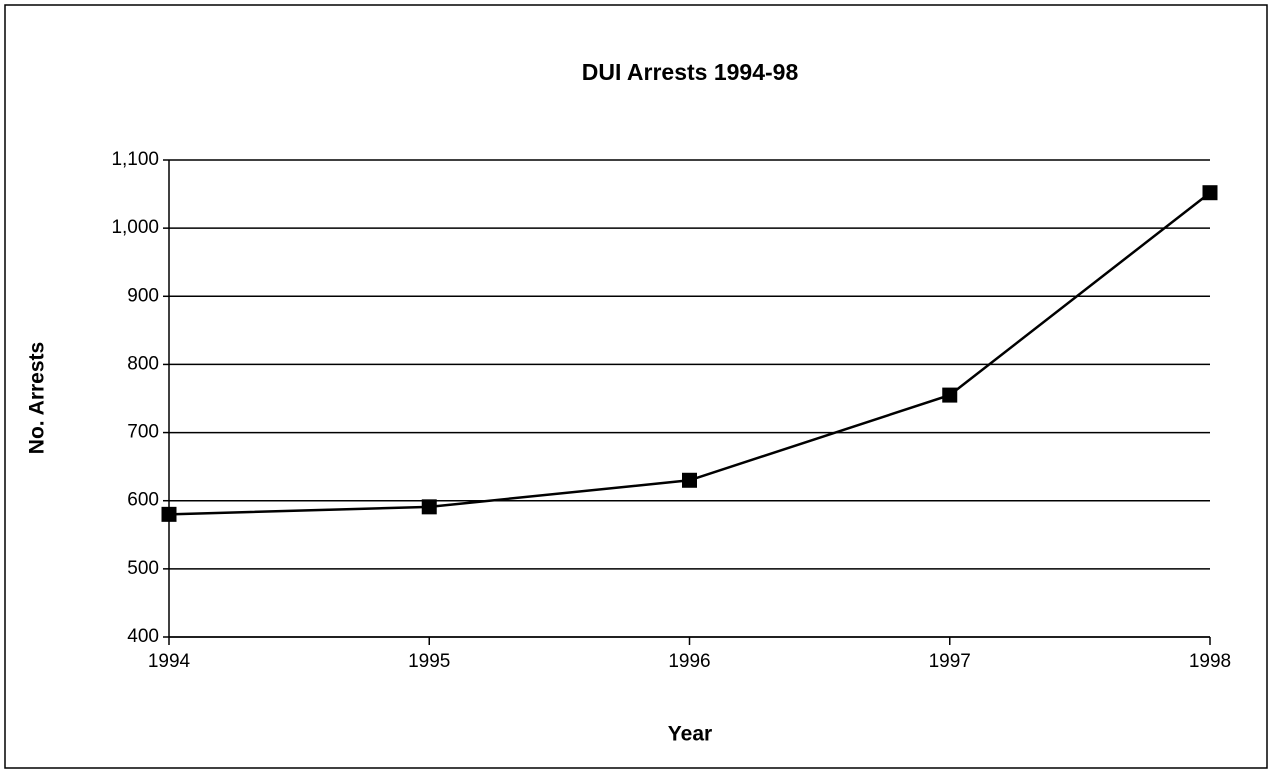  What do you see at coordinates (169, 661) in the screenshot?
I see `x-tick-label: 1994` at bounding box center [169, 661].